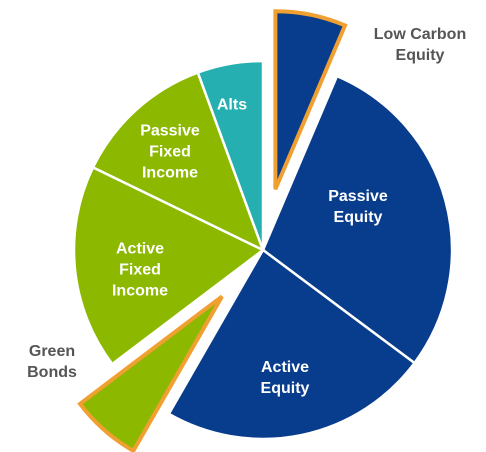 Image resolution: width=486 pixels, height=452 pixels. I want to click on slice-label: Alts, so click(232, 105).